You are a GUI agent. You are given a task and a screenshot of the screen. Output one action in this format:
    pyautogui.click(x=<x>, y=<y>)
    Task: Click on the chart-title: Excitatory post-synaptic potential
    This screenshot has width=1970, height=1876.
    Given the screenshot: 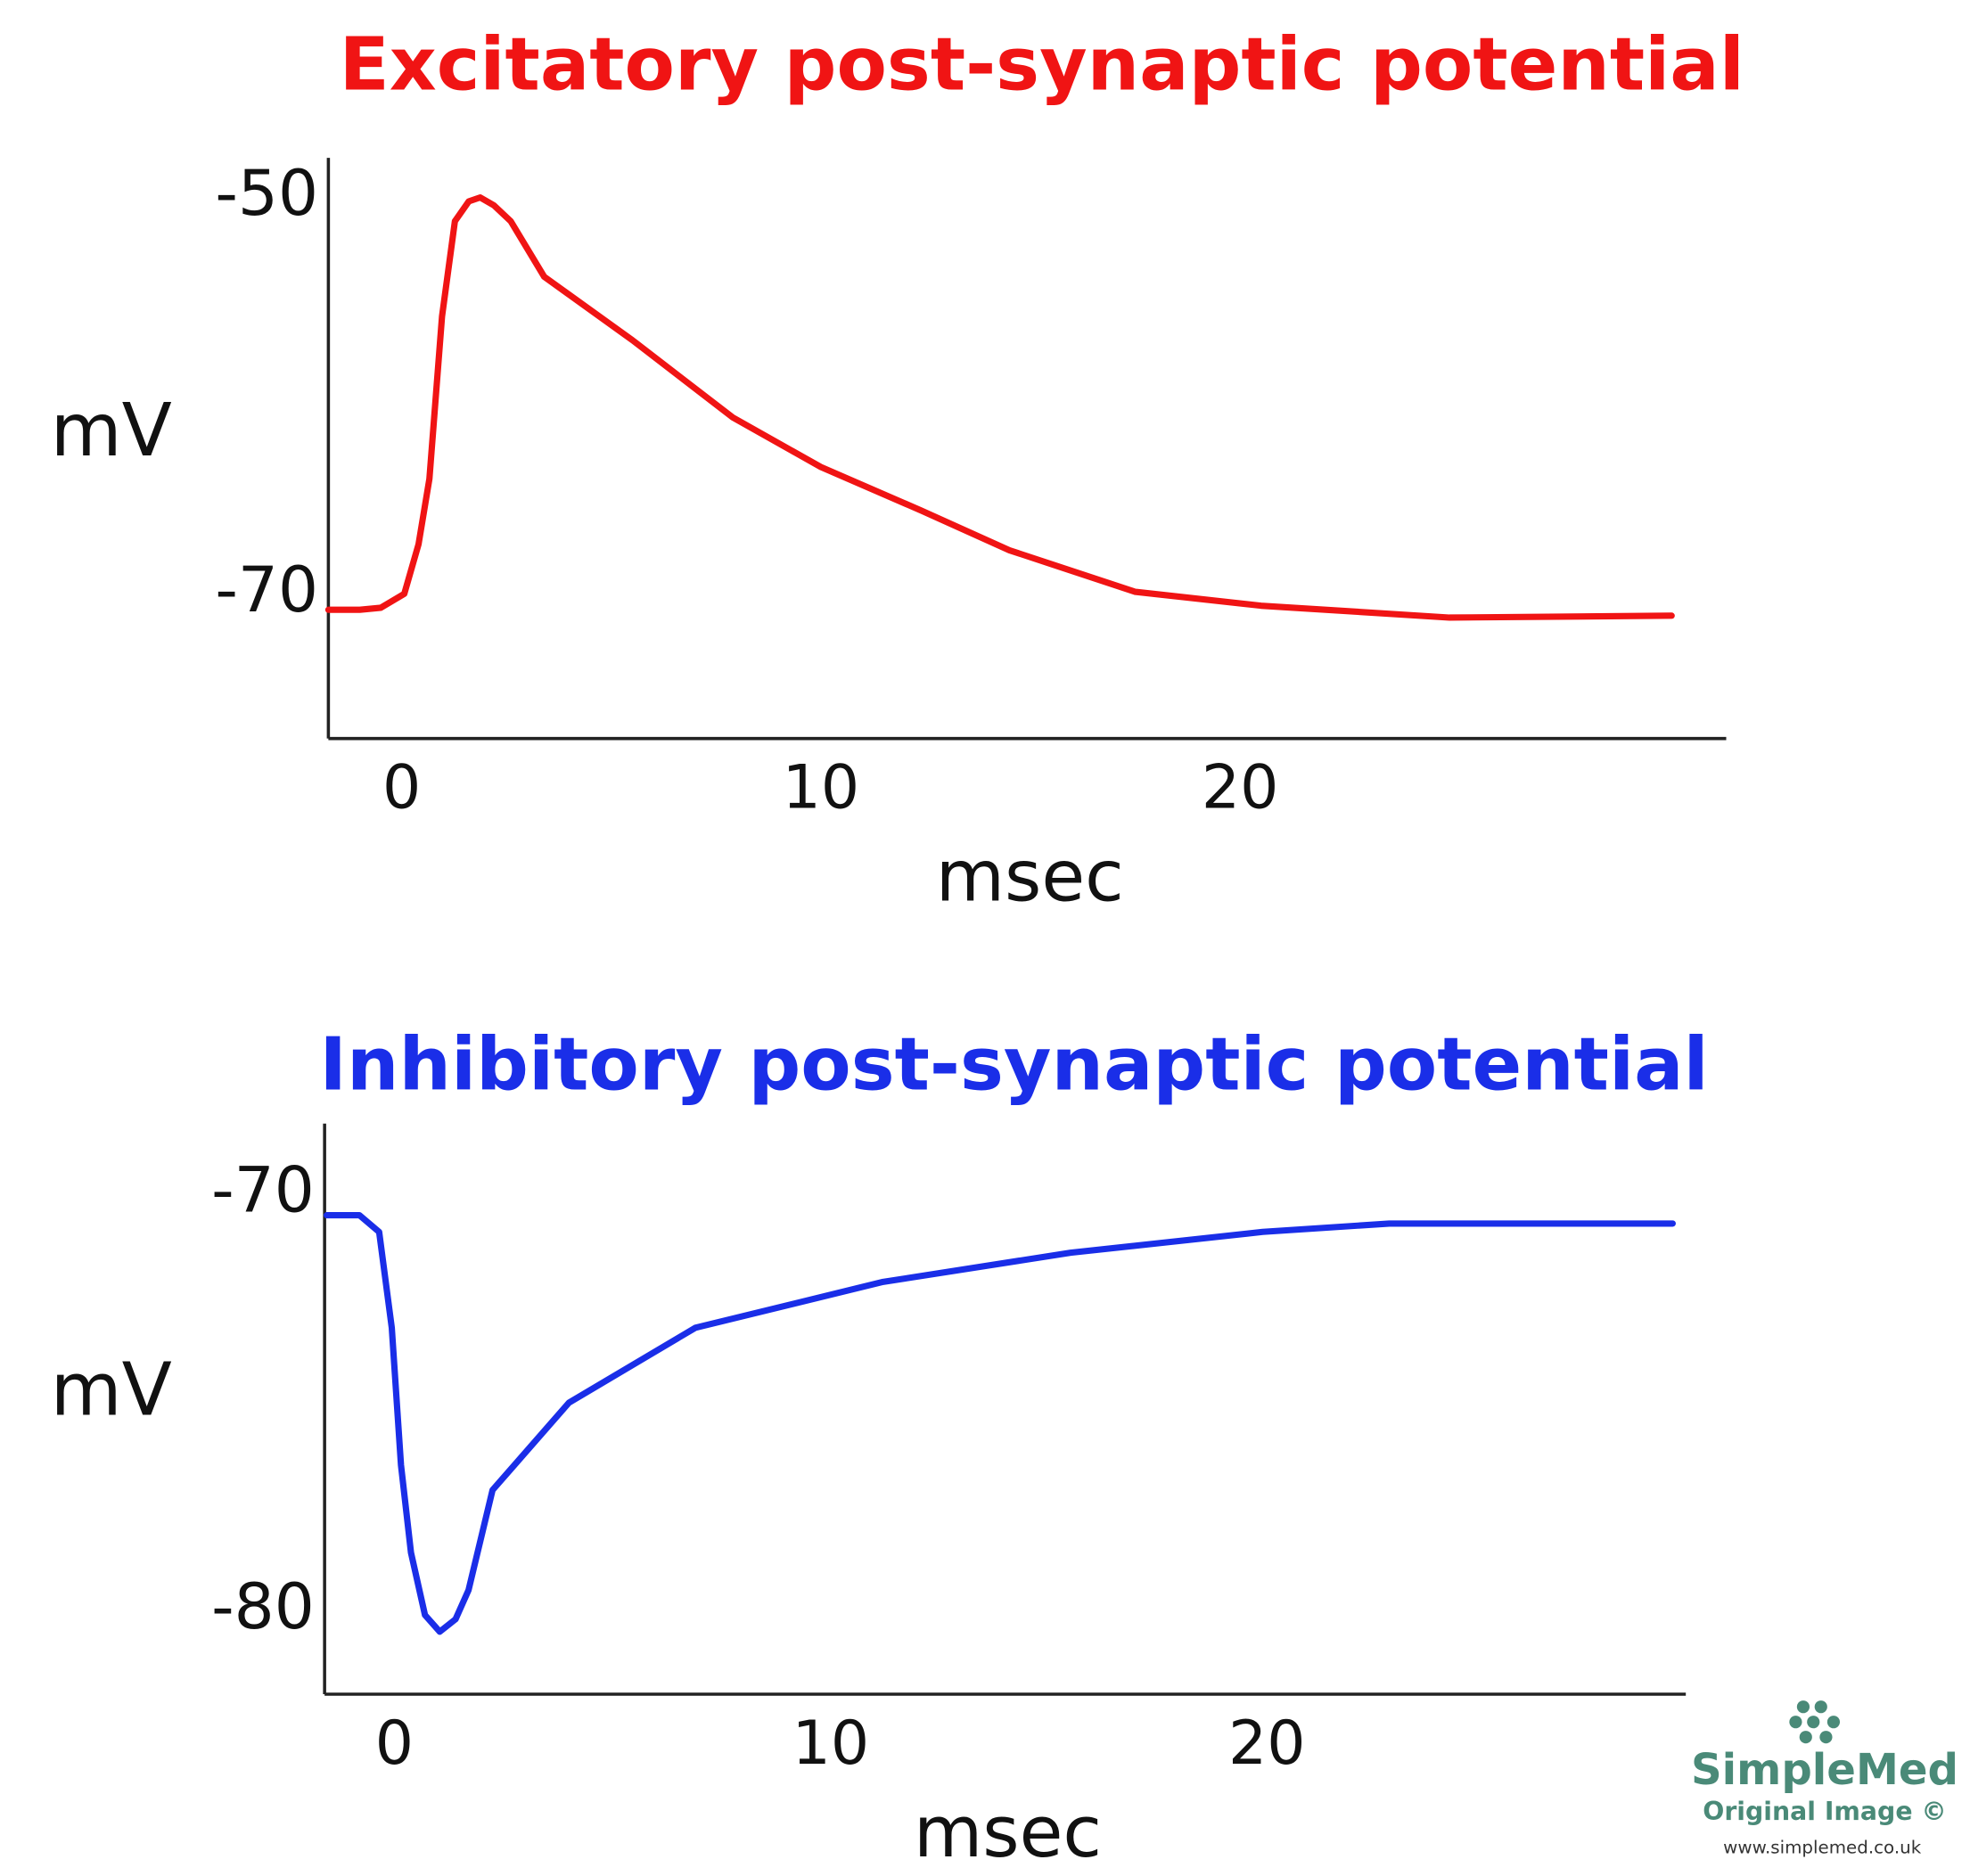 What is the action you would take?
    pyautogui.click(x=1042, y=65)
    